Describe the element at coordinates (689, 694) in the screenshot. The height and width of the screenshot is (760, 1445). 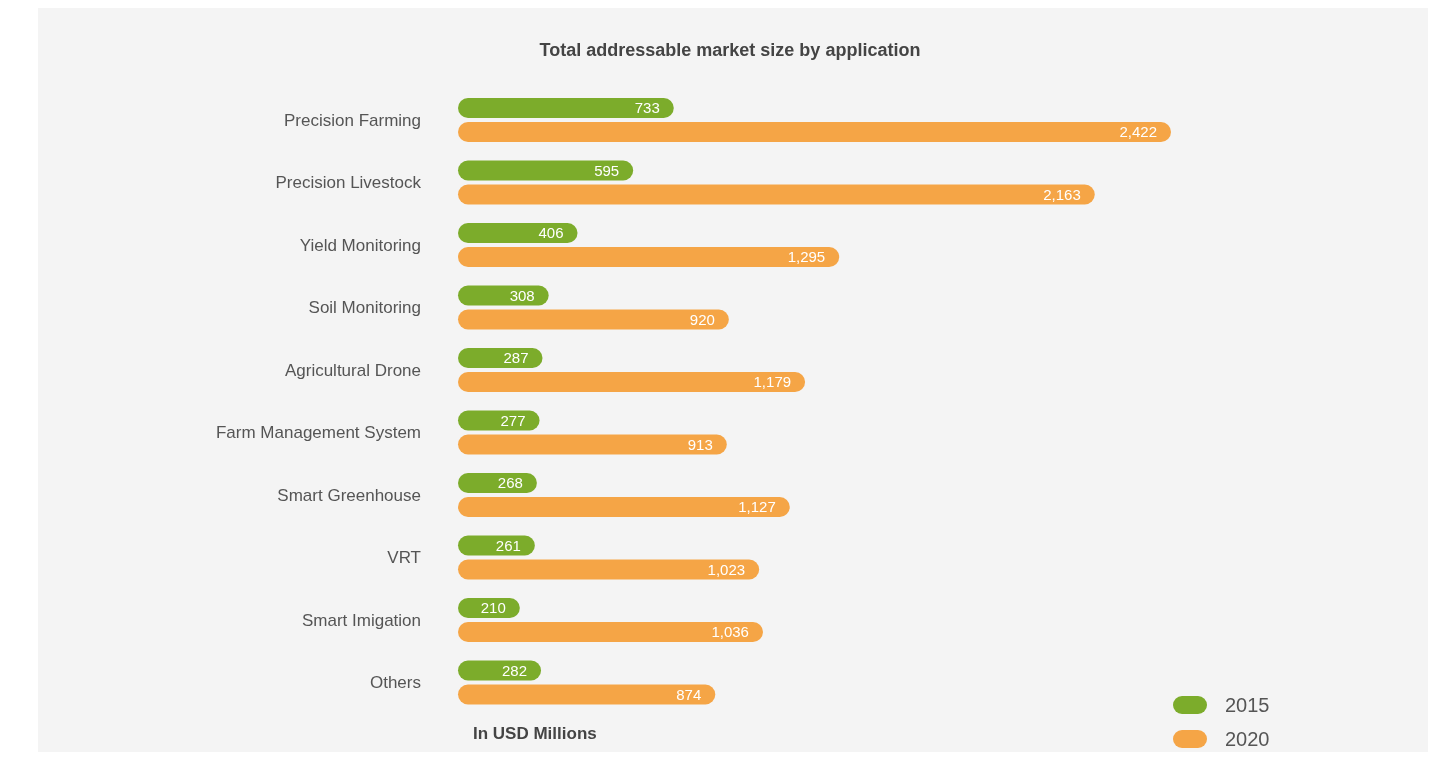
I see `data-label: 874` at that location.